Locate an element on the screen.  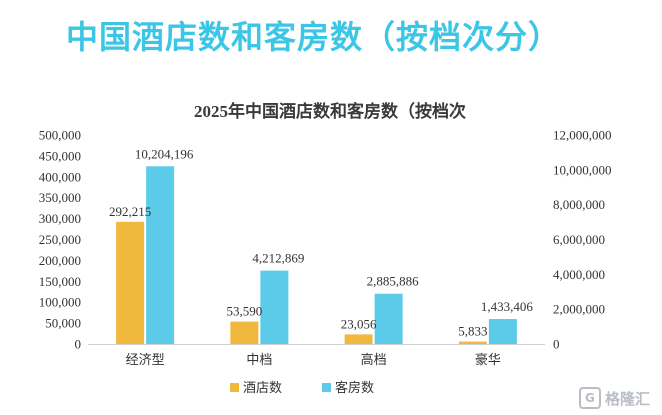
y-right-tick-label: 0 is located at coordinates (556, 344).